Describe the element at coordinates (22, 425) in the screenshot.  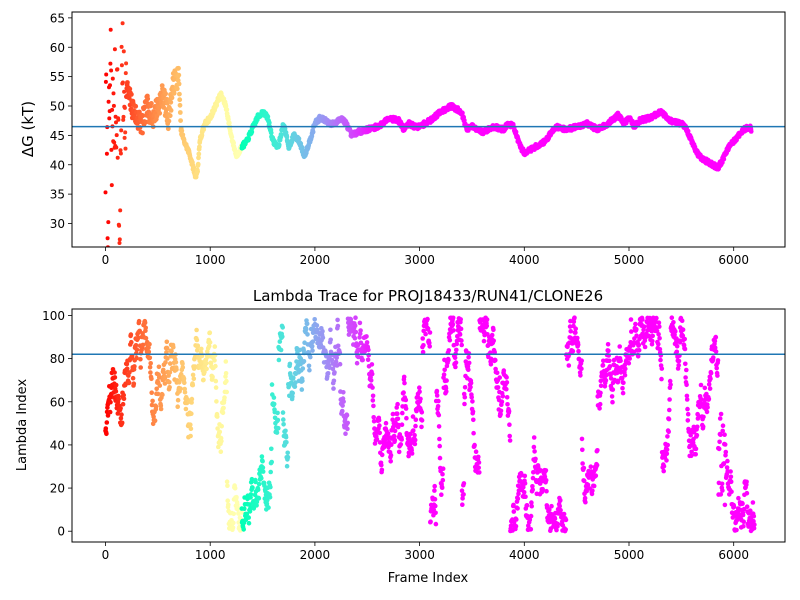
I see `lambda-y-axis-label: Lambda Index` at that location.